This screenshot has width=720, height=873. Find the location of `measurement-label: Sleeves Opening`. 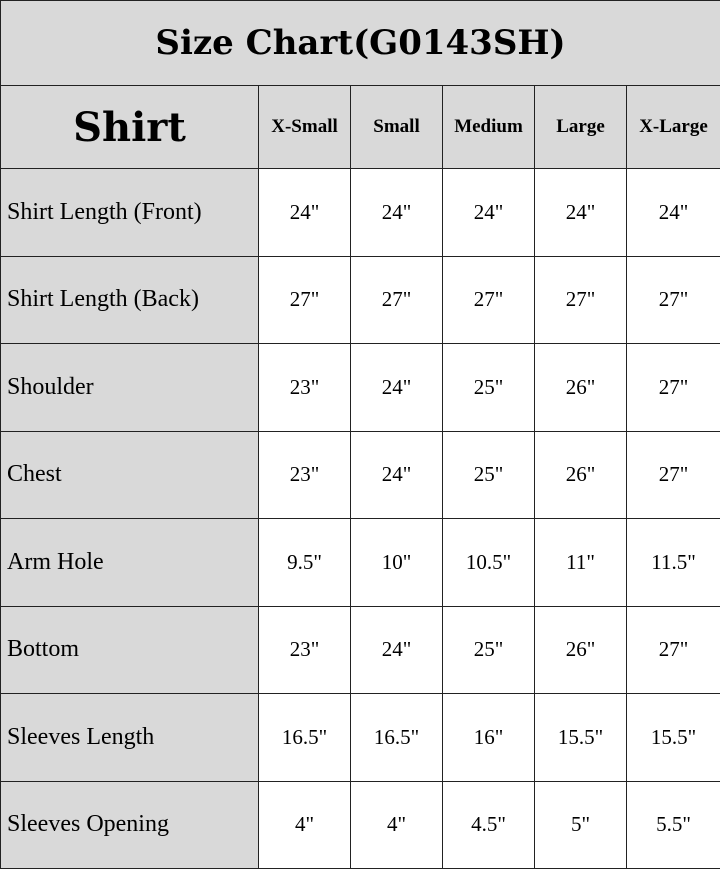

measurement-label: Sleeves Opening is located at coordinates (129, 824).